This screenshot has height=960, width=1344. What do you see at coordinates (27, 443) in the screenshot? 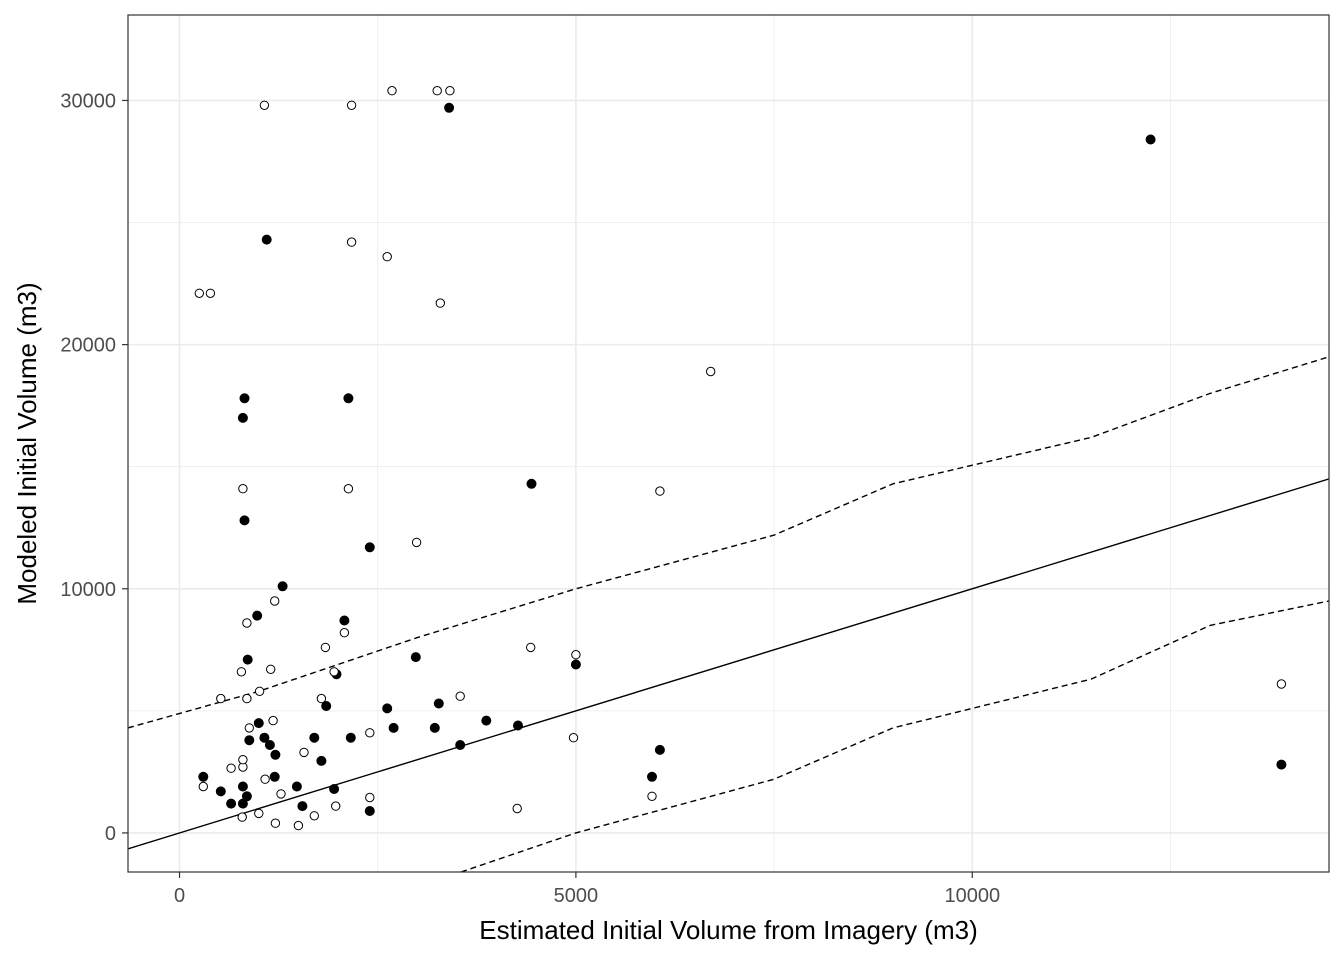
I see `y-axis-title: Modeled Initial Volume (m3)` at bounding box center [27, 443].